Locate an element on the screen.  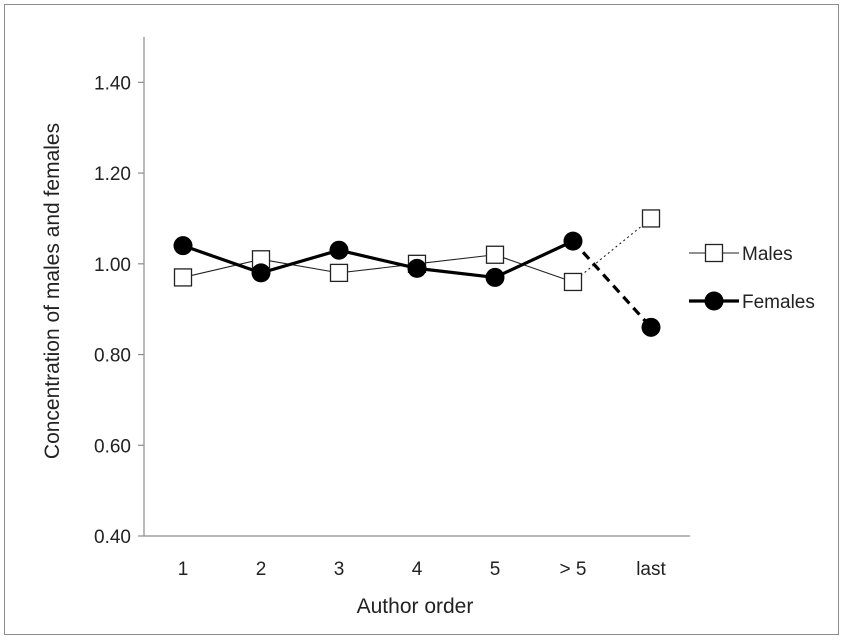
y-tick-label: 0.80 is located at coordinates (112, 356).